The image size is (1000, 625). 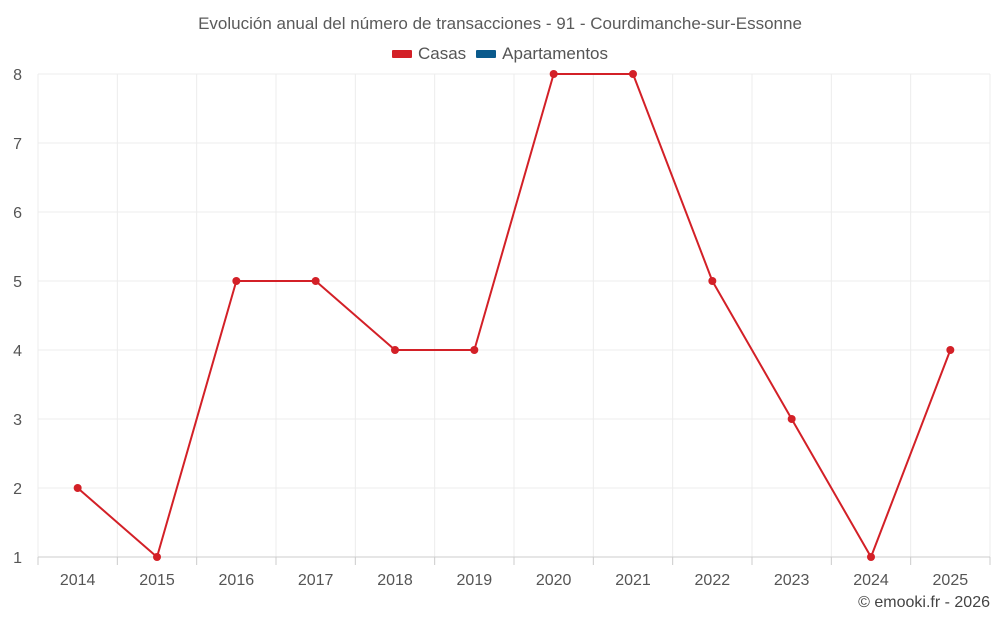 I want to click on legend-item-casas: Casas, so click(x=429, y=54).